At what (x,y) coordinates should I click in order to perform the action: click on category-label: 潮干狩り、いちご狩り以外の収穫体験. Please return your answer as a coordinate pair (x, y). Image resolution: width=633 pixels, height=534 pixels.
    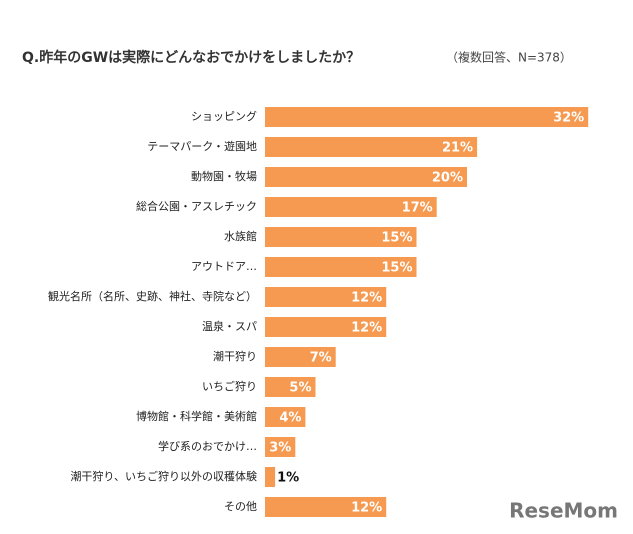
    Looking at the image, I should click on (163, 476).